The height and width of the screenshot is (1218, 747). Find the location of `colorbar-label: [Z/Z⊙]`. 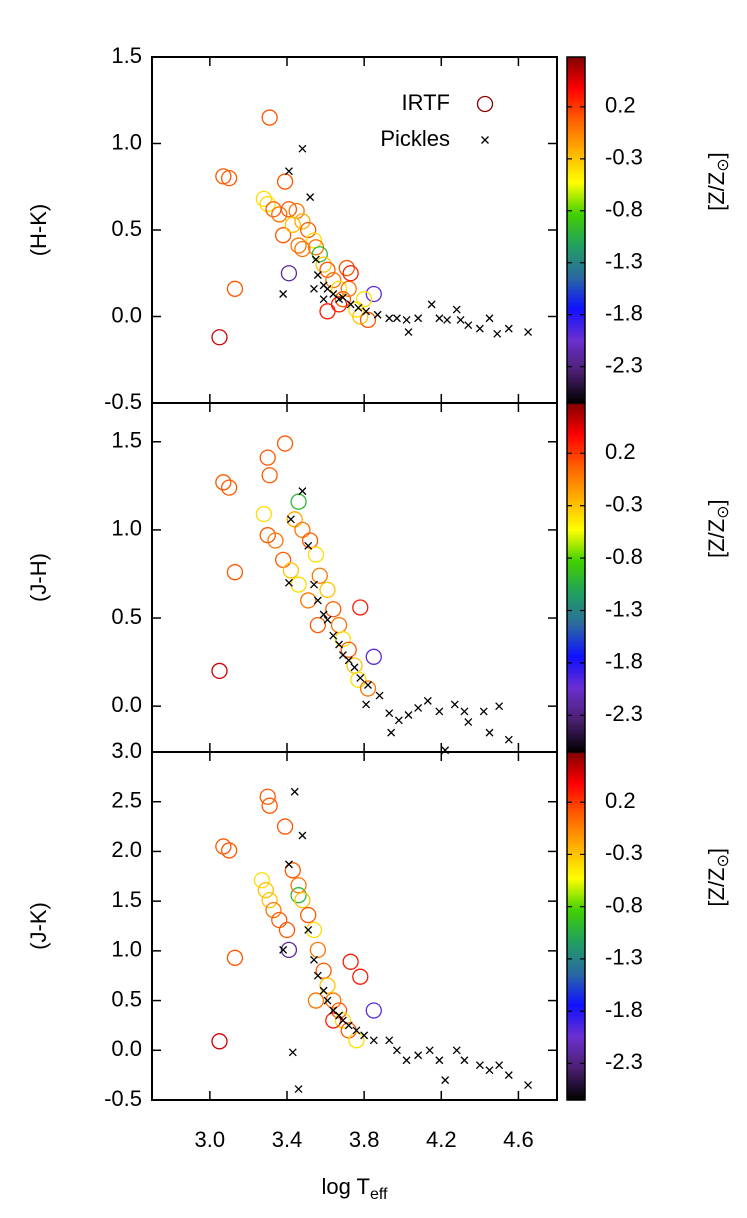

colorbar-label: [Z/Z⊙] is located at coordinates (718, 877).